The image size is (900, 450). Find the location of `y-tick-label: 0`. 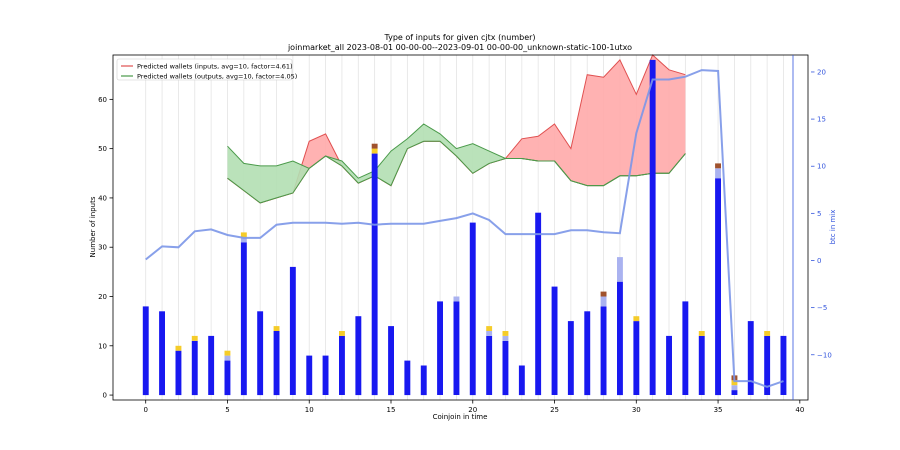

y-tick-label: 0 is located at coordinates (105, 396).